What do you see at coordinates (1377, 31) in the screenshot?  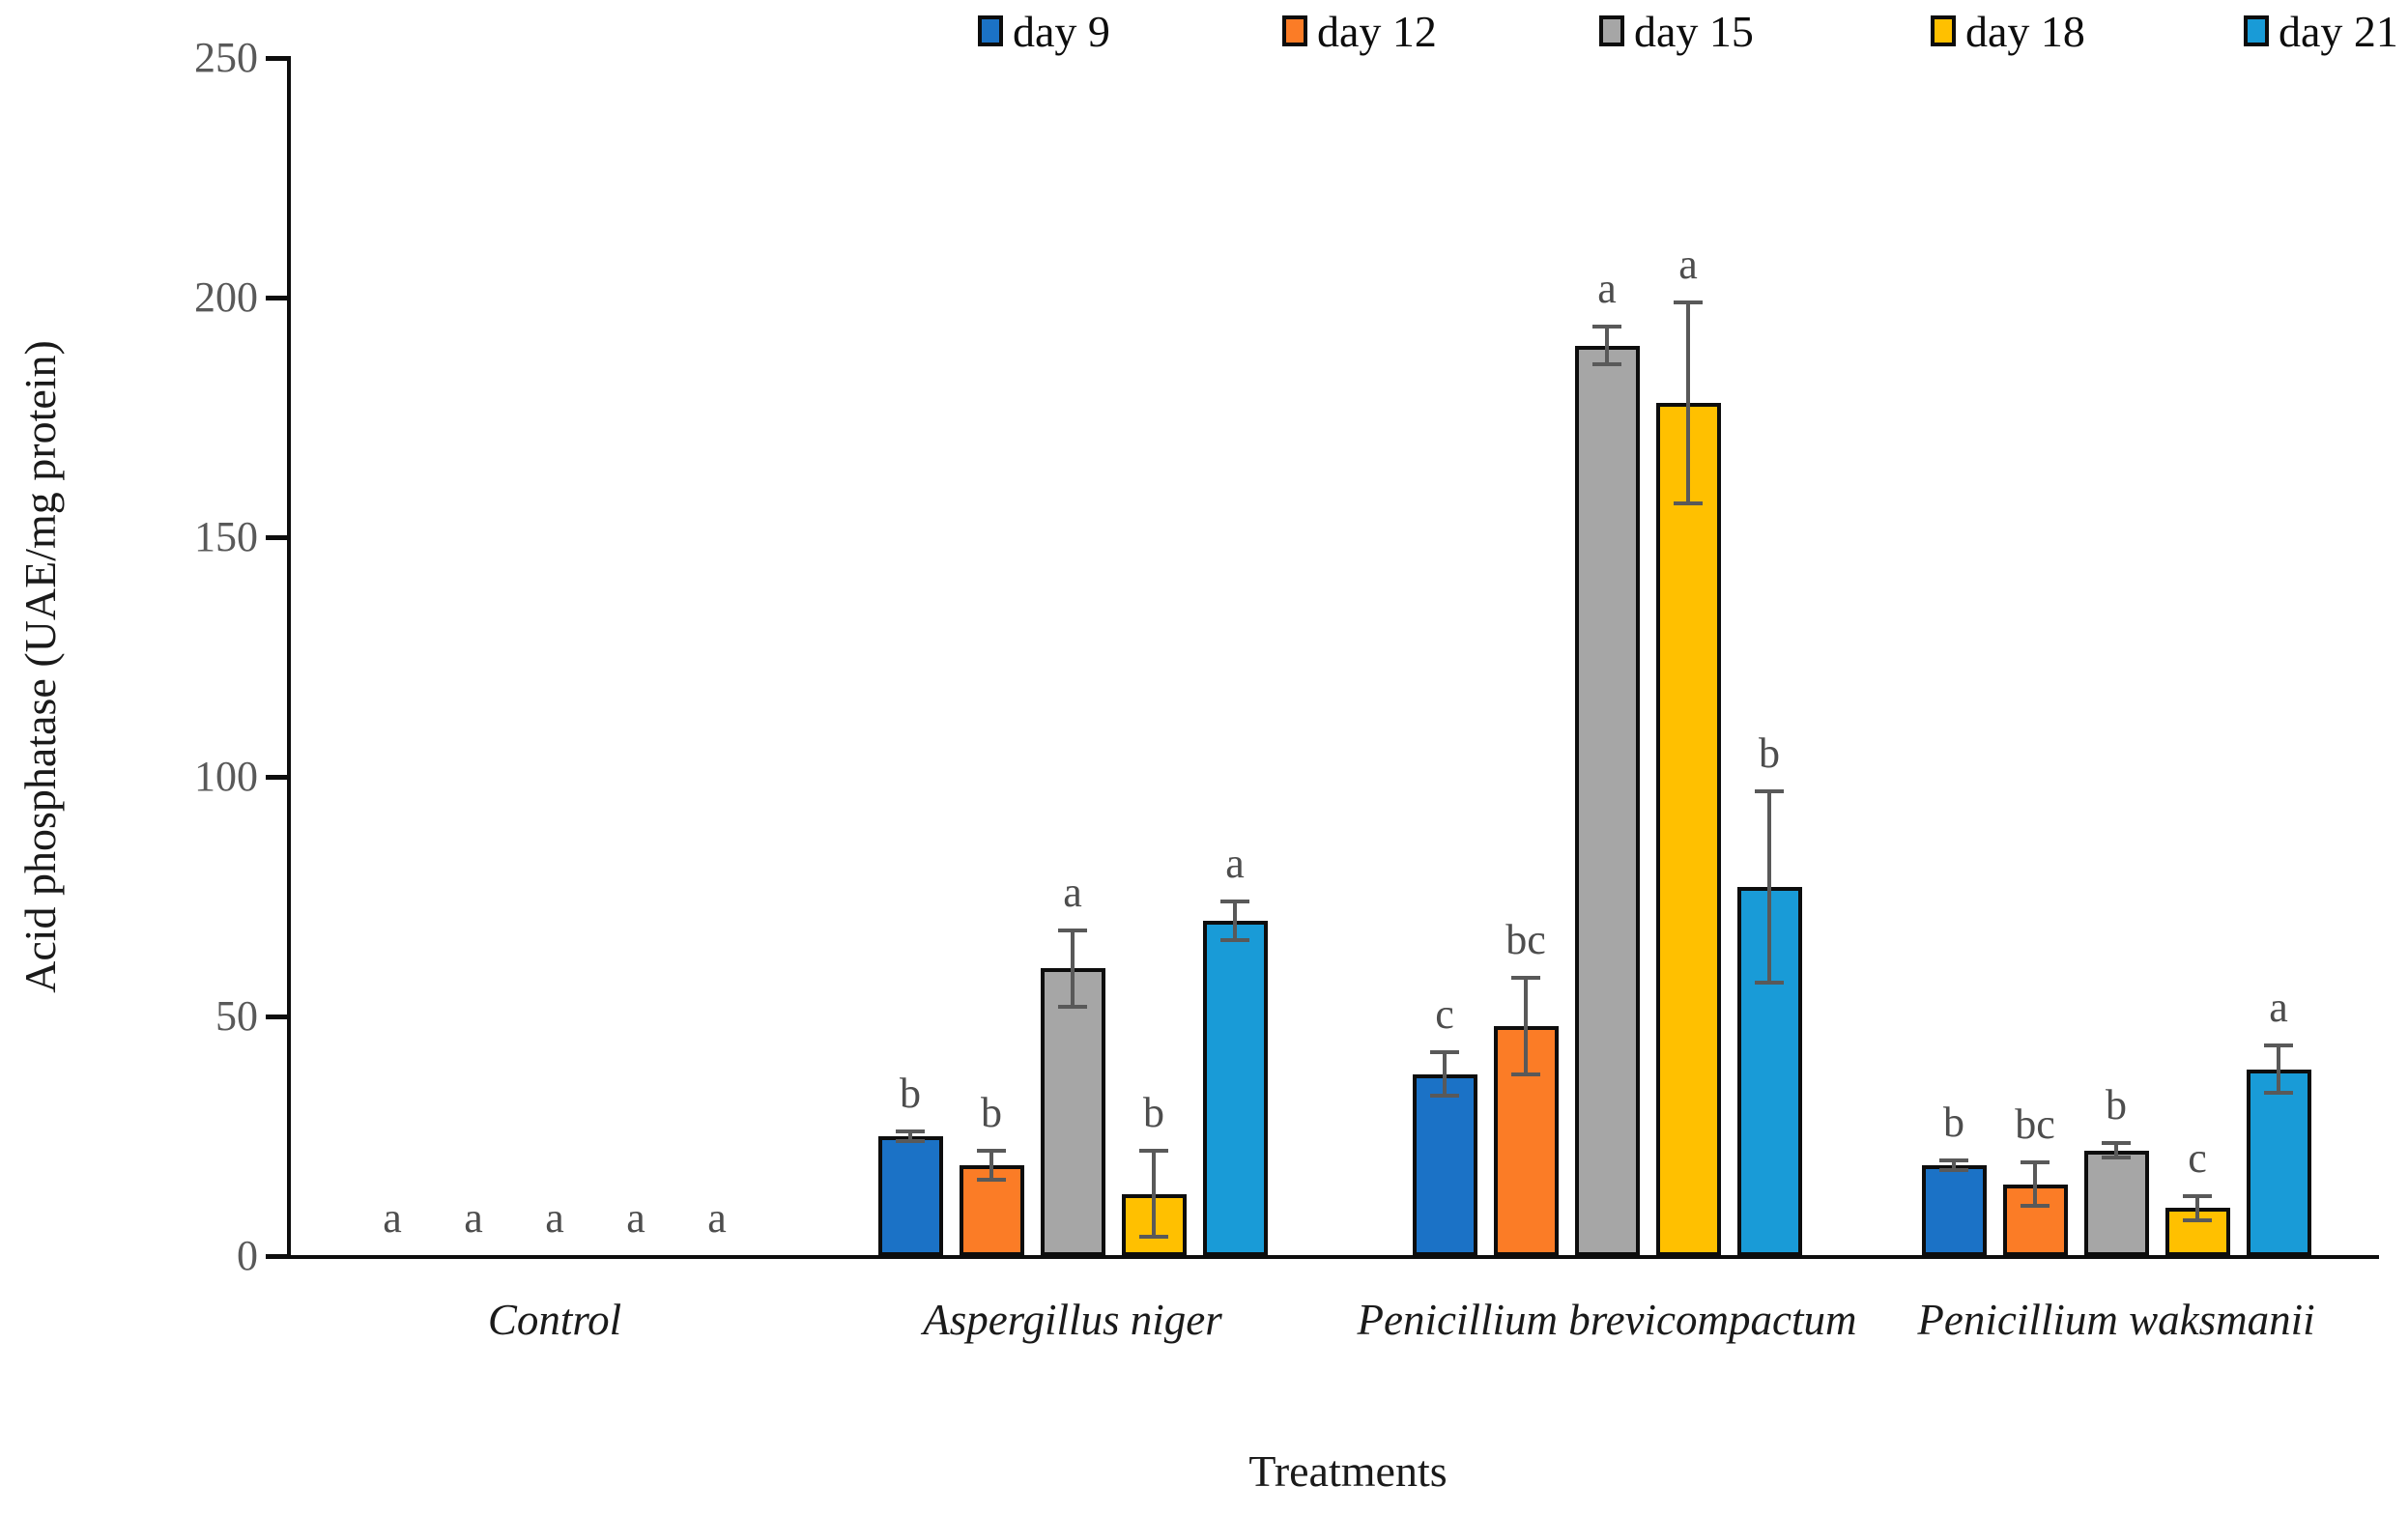 I see `legend-label: day 12` at bounding box center [1377, 31].